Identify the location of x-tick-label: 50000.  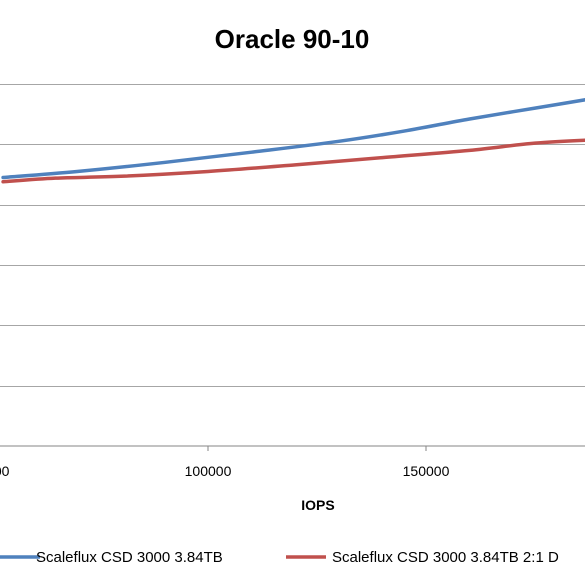
(5, 471).